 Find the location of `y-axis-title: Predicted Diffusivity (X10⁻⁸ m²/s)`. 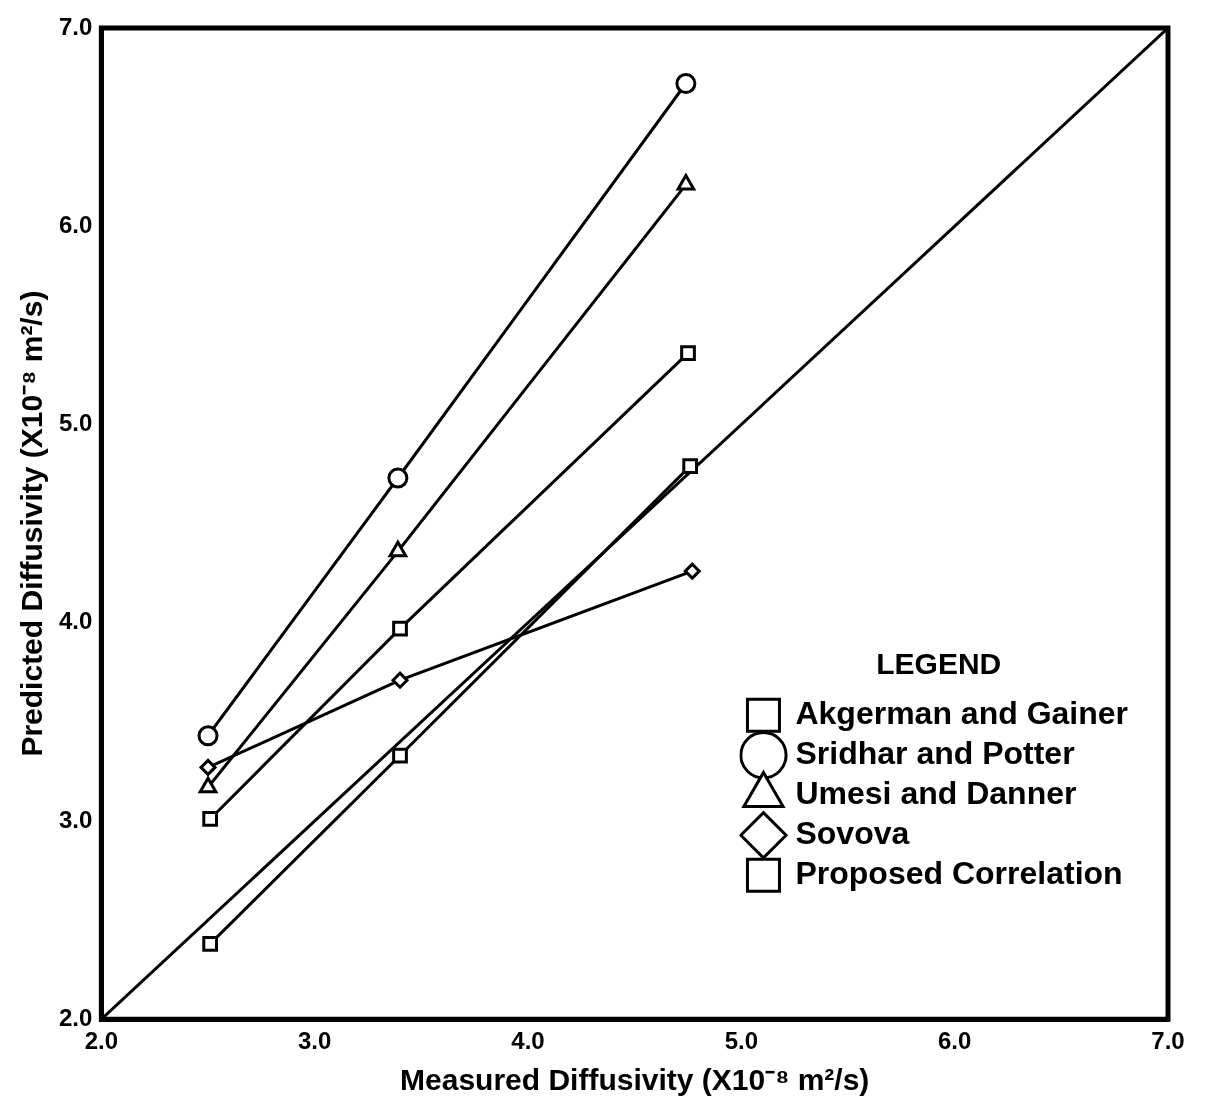

y-axis-title: Predicted Diffusivity (X10⁻⁸ m²/s) is located at coordinates (32, 523).